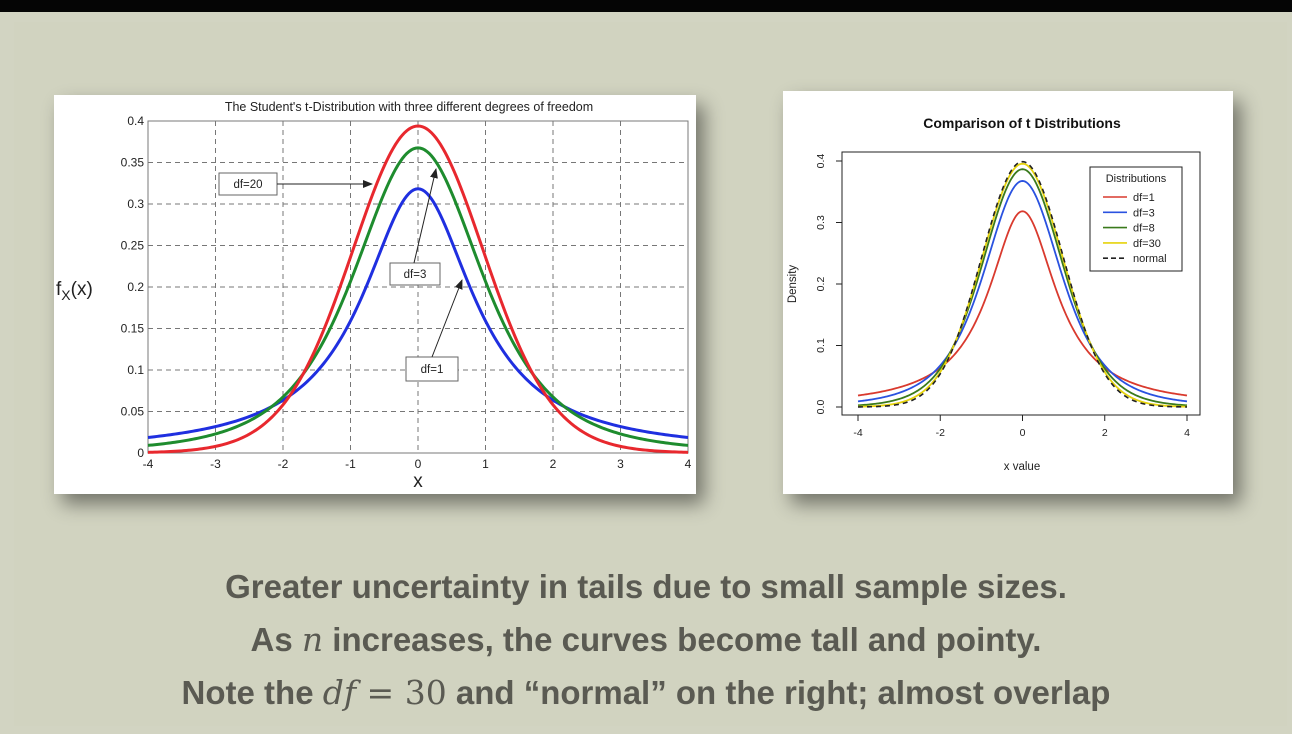 The width and height of the screenshot is (1292, 734). What do you see at coordinates (312, 639) in the screenshot?
I see `caption-math-n: n` at bounding box center [312, 639].